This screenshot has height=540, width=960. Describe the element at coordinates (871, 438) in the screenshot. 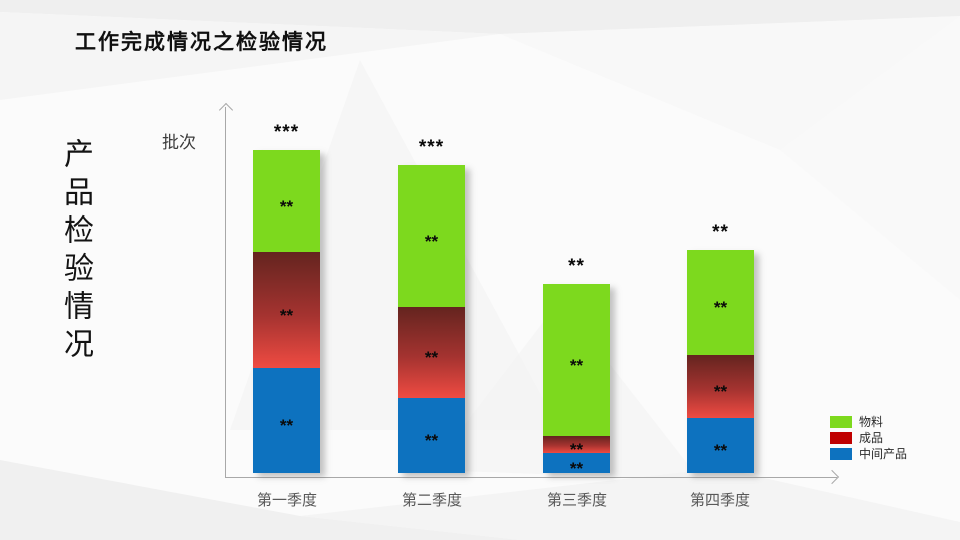

I see `legend-label: 成品` at that location.